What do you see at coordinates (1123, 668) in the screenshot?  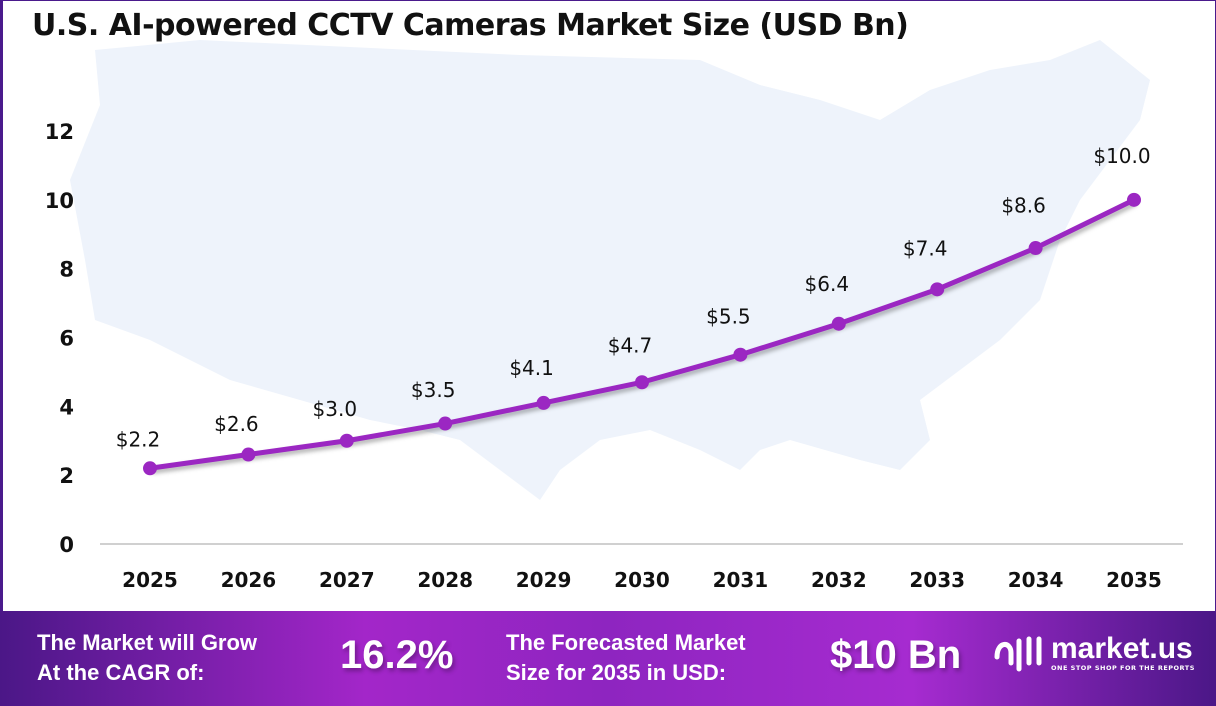 I see `logo-tagline: ONE STOP SHOP FOR THE REPORTS` at bounding box center [1123, 668].